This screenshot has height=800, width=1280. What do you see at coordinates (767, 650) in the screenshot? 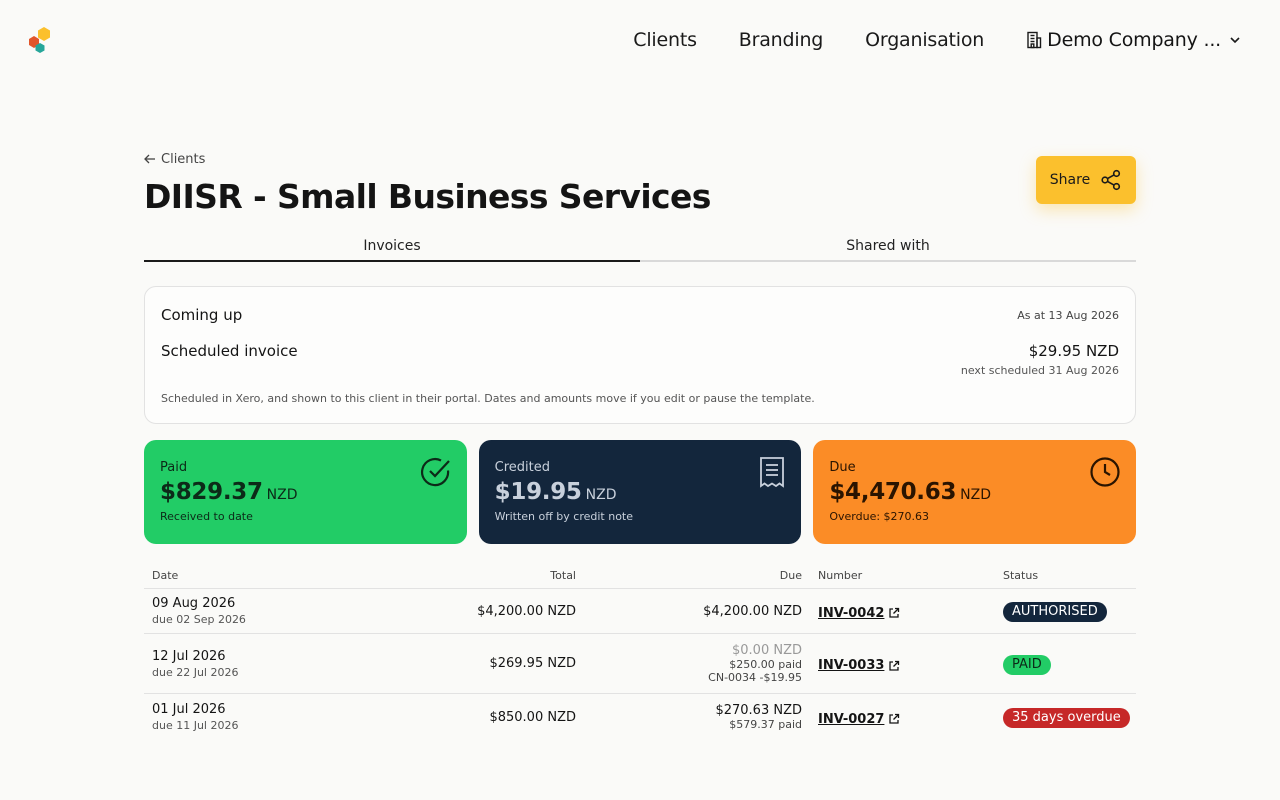
I see `row-due: $0.00 NZD` at bounding box center [767, 650].